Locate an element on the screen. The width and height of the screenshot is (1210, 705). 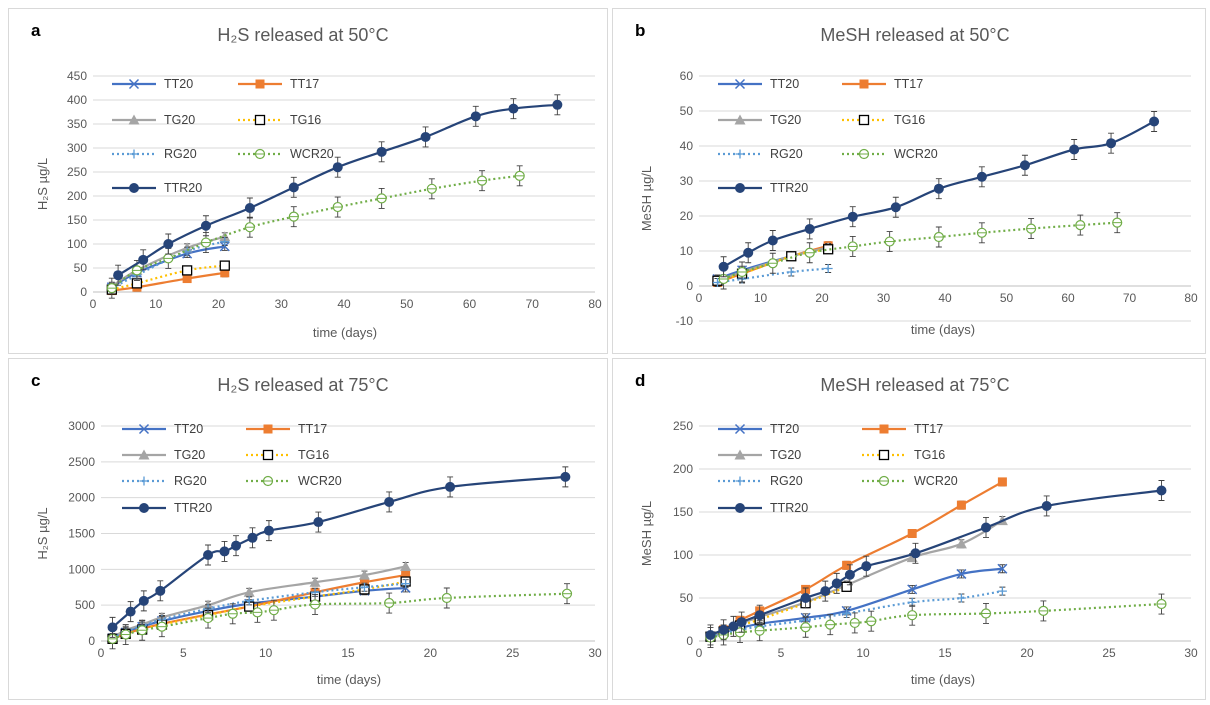
y-tick-label: 20 is located at coordinates (687, 216).